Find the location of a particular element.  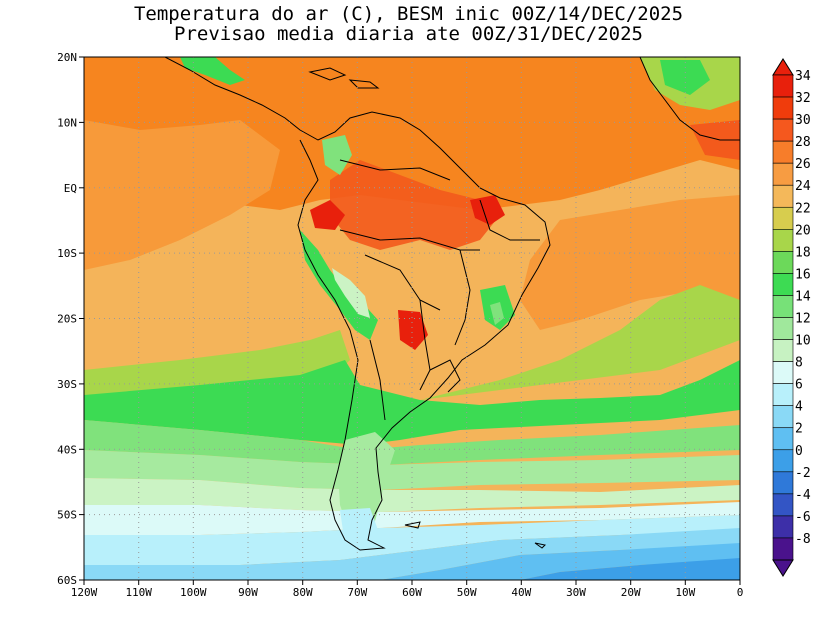

colorbar-label: 22 is located at coordinates (803, 208).